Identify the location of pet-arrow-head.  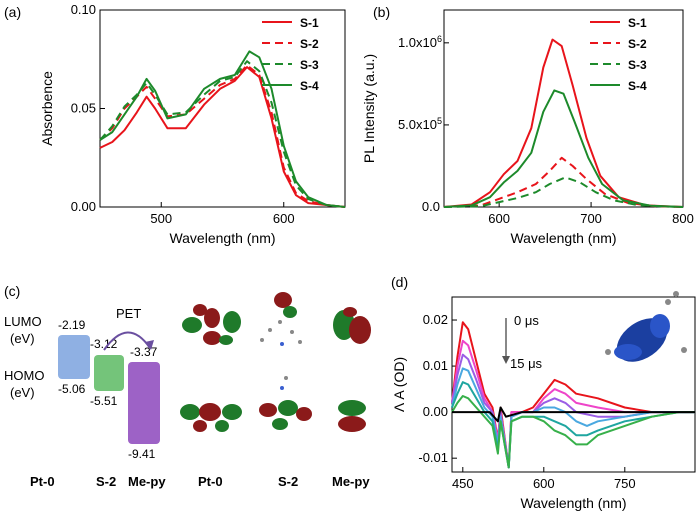
(149, 345).